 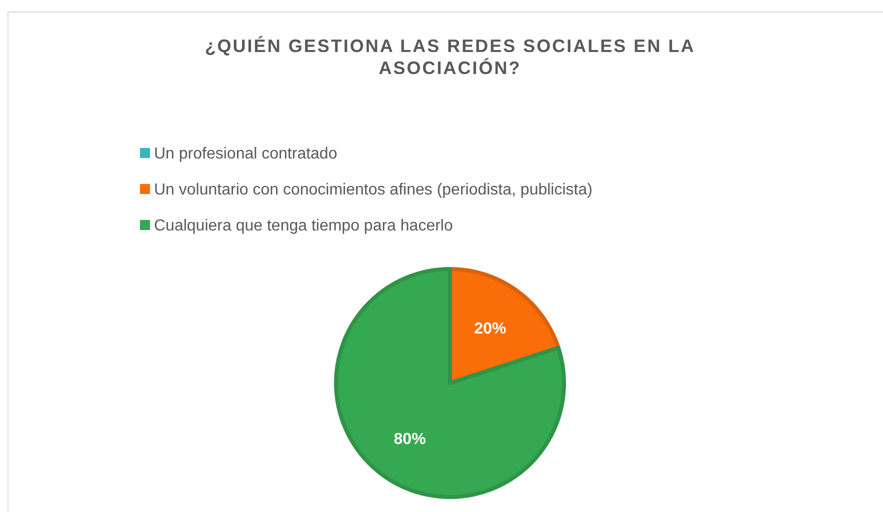 I want to click on data-label: 20%, so click(x=490, y=329).